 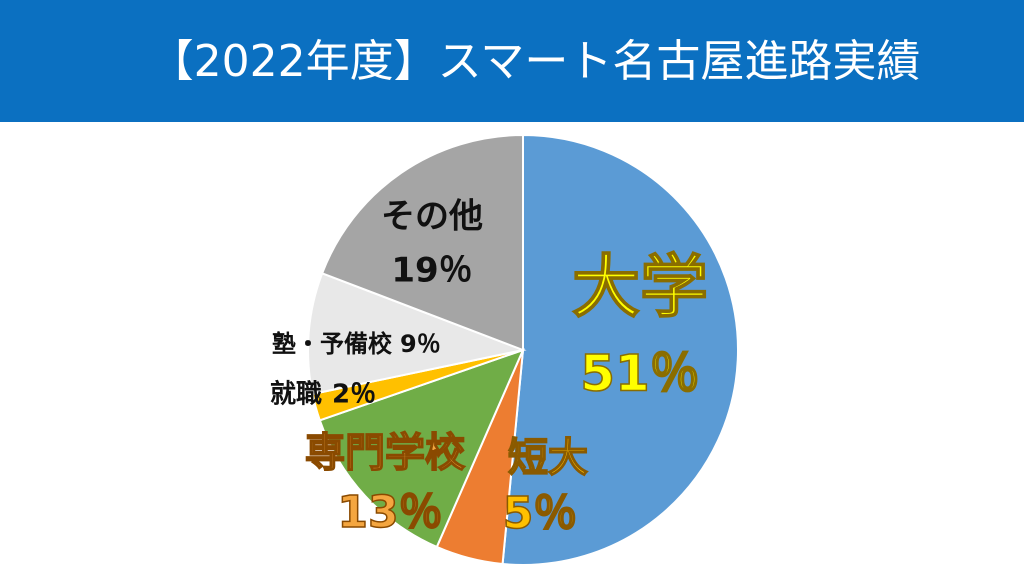 I want to click on value-label: 2％, so click(x=354, y=395).